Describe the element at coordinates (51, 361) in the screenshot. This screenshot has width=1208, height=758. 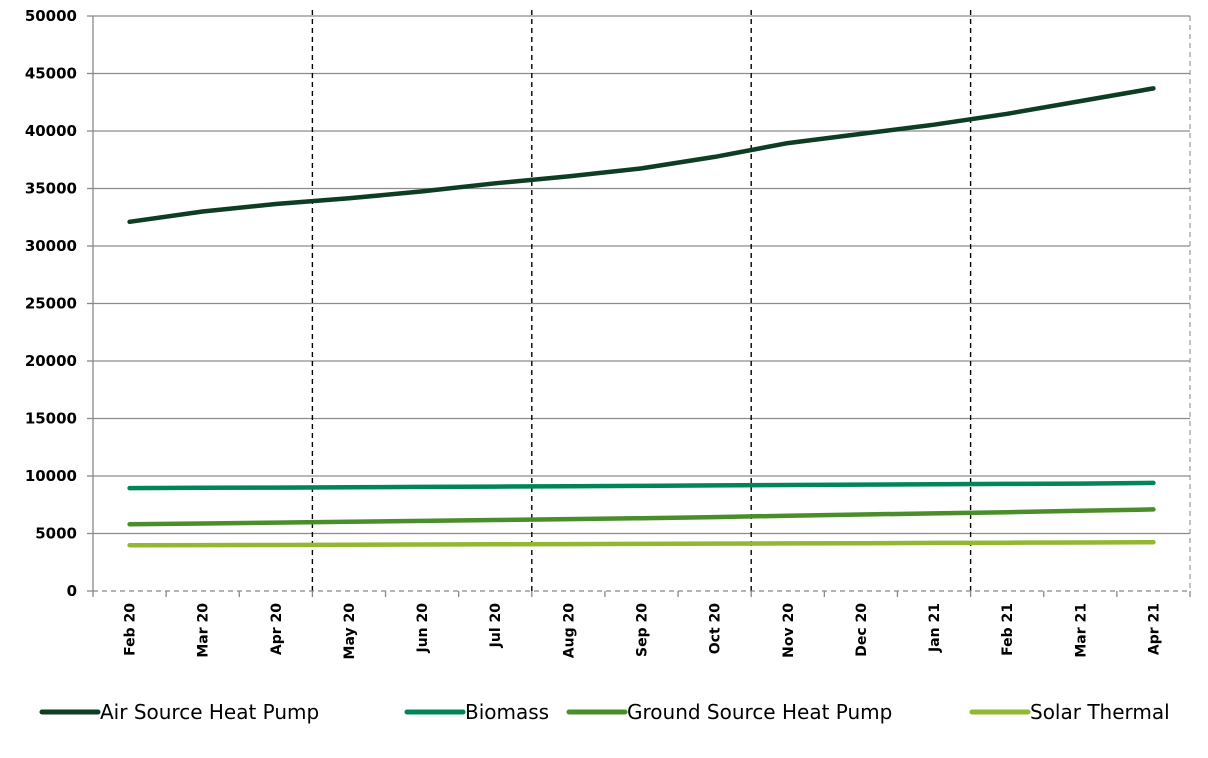
I see `y-tick-label: 20000` at that location.